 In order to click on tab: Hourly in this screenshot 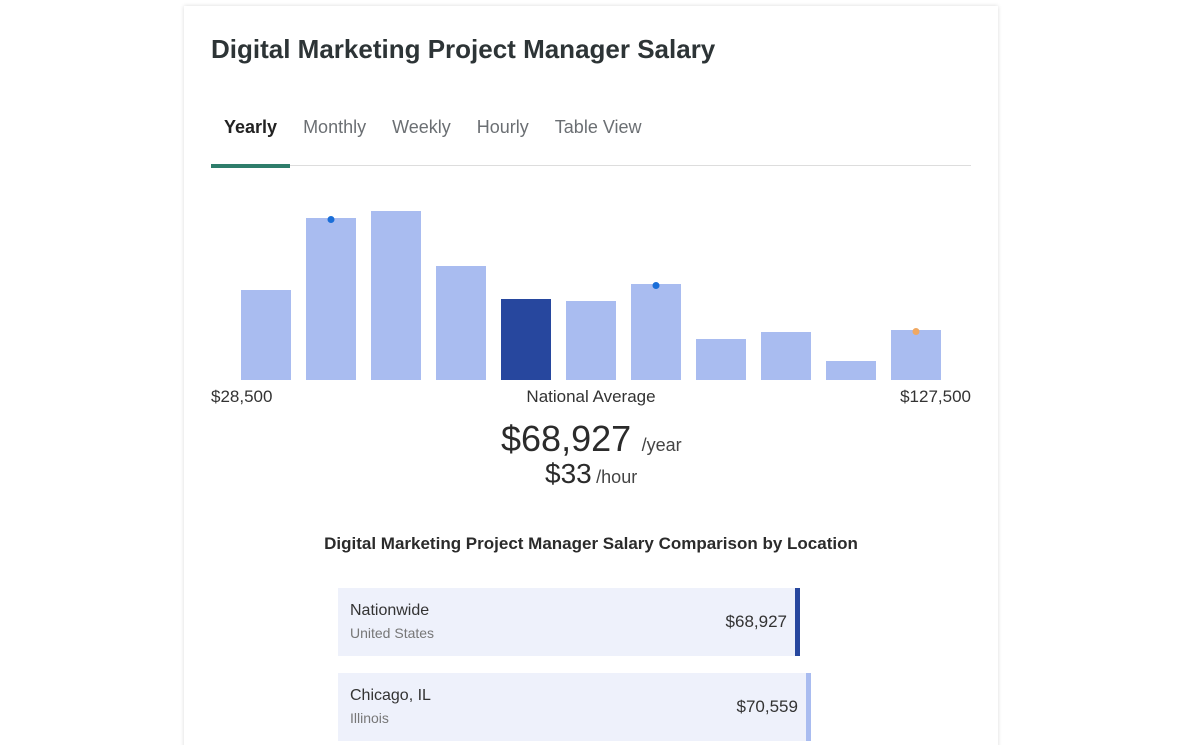, I will do `click(502, 127)`.